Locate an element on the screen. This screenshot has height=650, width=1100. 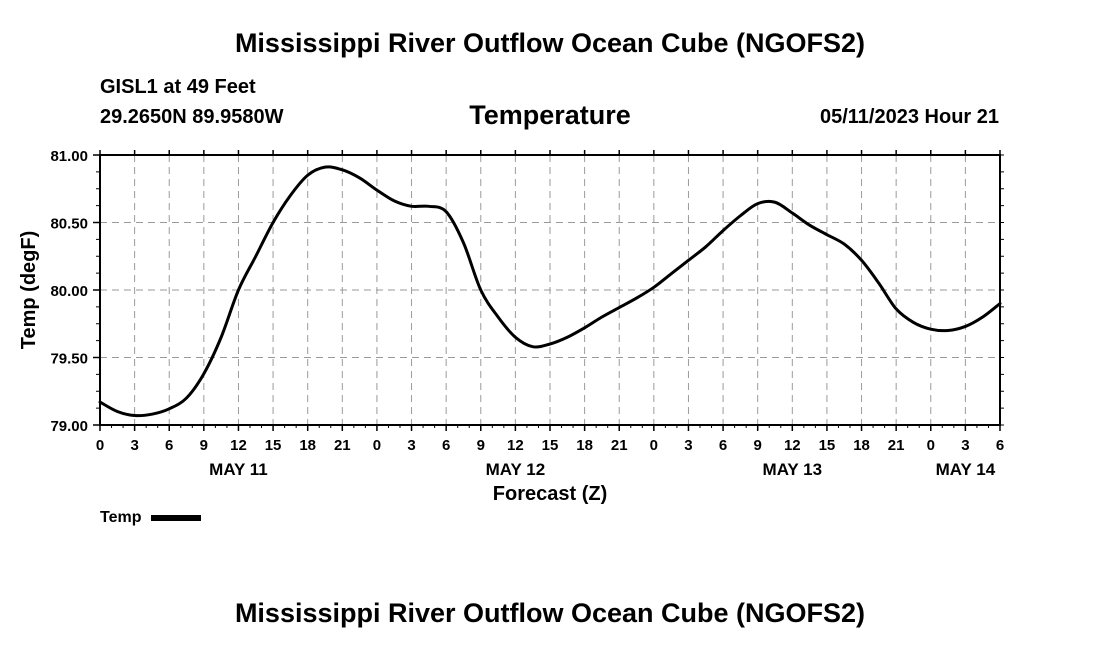
y-tick-labels: 79.00 79.50 80.00 80.50 81.00 is located at coordinates (69, 291).